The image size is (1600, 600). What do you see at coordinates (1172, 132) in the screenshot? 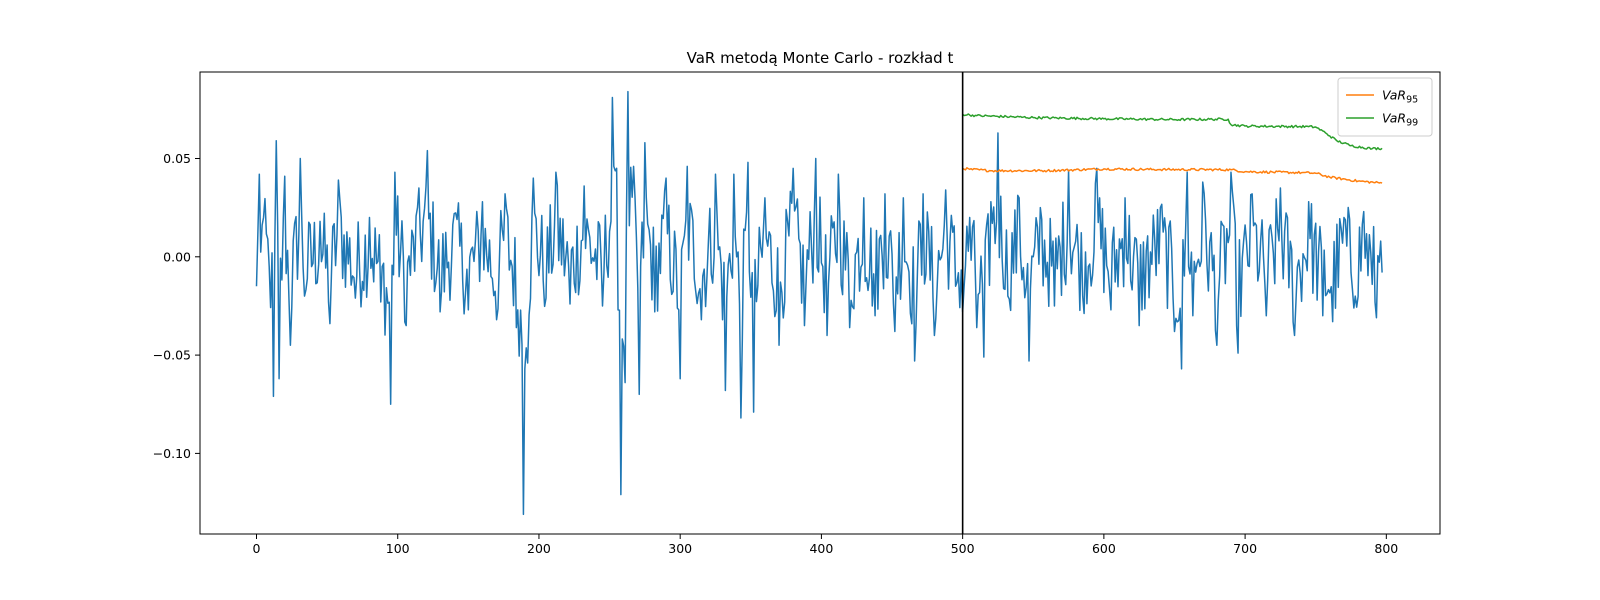
I see `series-line-var99` at bounding box center [1172, 132].